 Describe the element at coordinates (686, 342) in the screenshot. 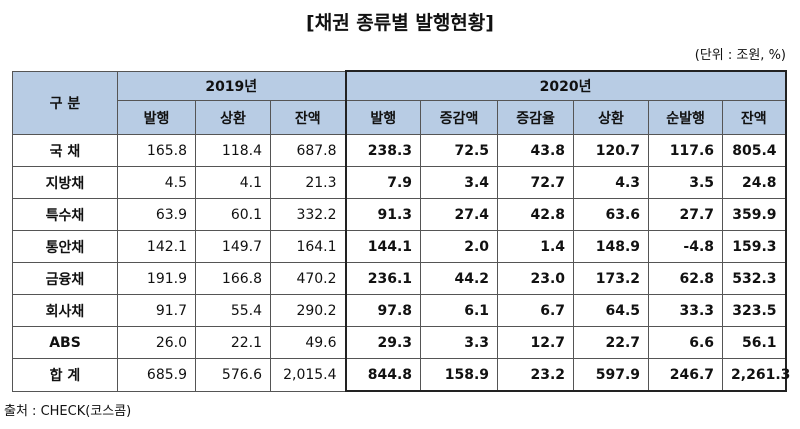

I see `cell-value: 6.6` at that location.